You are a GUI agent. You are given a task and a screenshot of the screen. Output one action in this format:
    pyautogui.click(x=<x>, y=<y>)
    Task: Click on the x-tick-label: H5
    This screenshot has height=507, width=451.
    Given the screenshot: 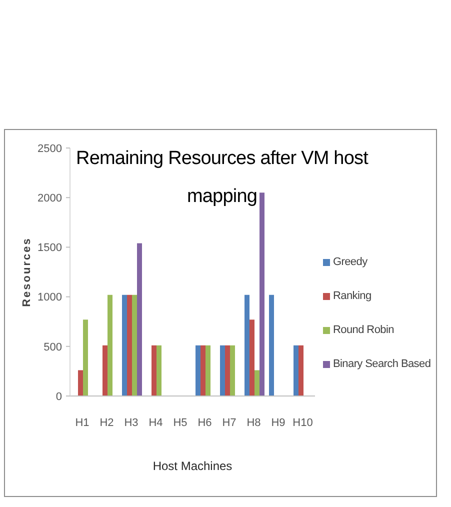 What is the action you would take?
    pyautogui.click(x=180, y=422)
    